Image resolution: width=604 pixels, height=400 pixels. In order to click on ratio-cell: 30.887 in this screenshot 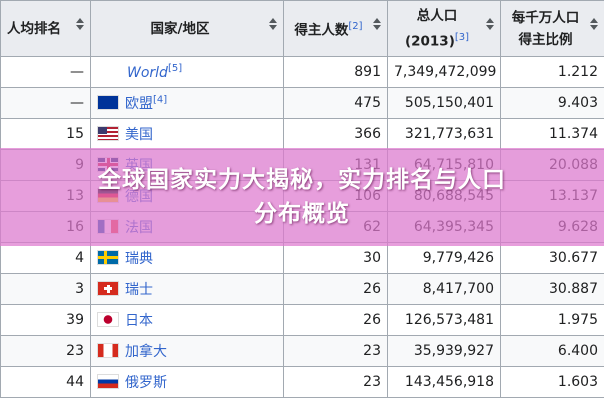, I will do `click(552, 289)`.